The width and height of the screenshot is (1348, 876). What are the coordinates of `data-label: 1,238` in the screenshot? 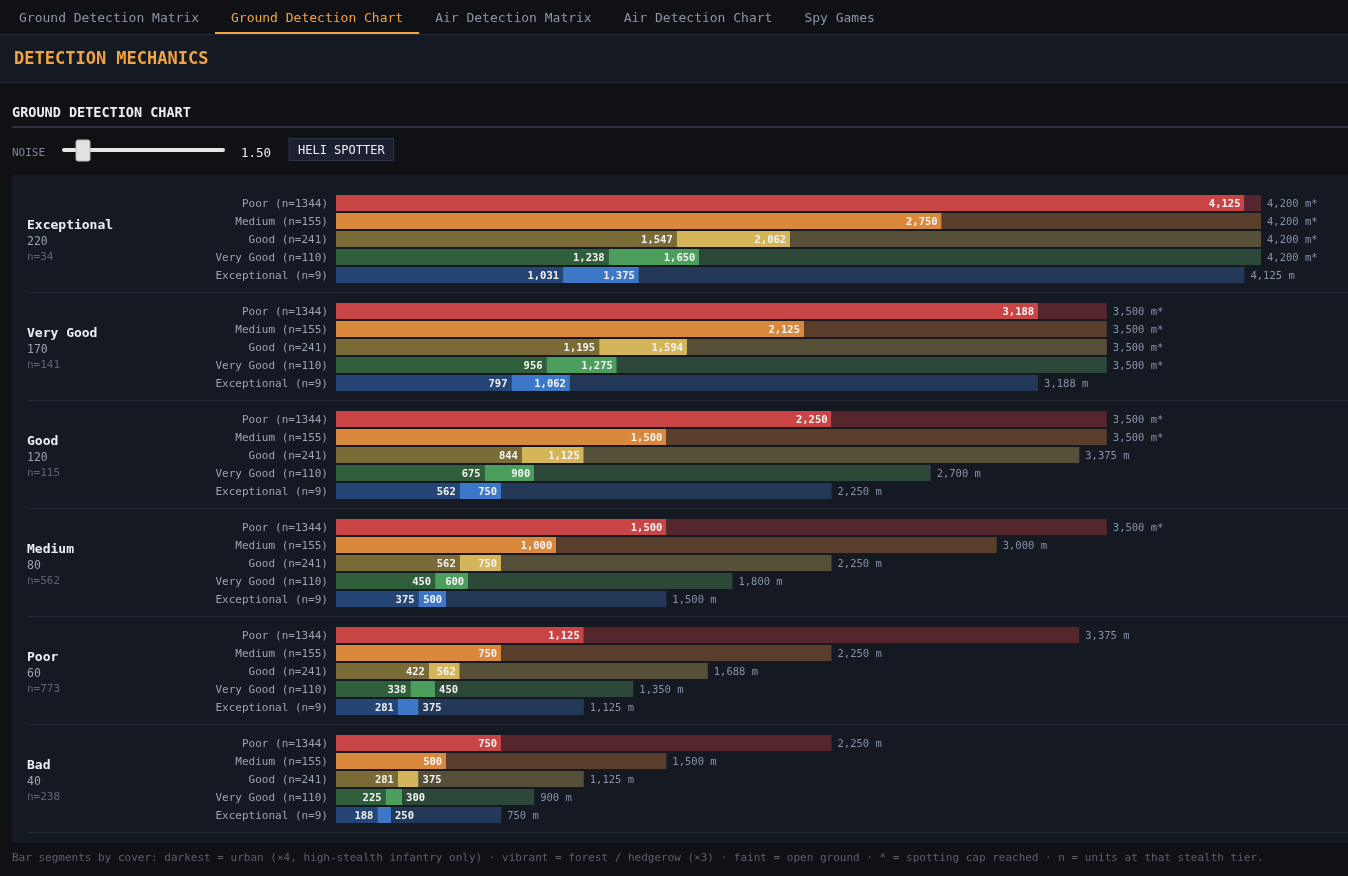 It's located at (589, 257).